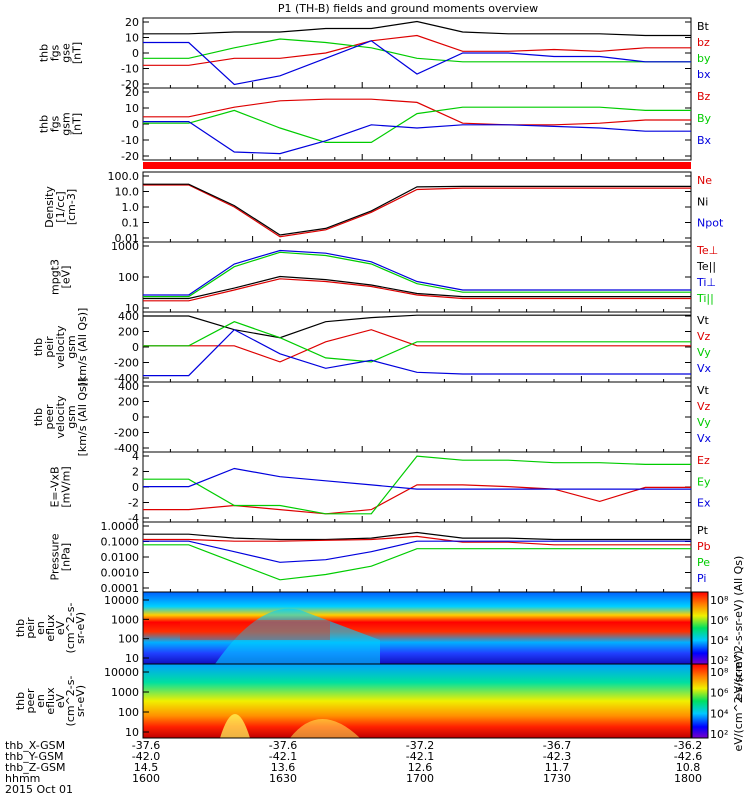  What do you see at coordinates (60, 416) in the screenshot?
I see `svg-text: velocity` at bounding box center [60, 416].